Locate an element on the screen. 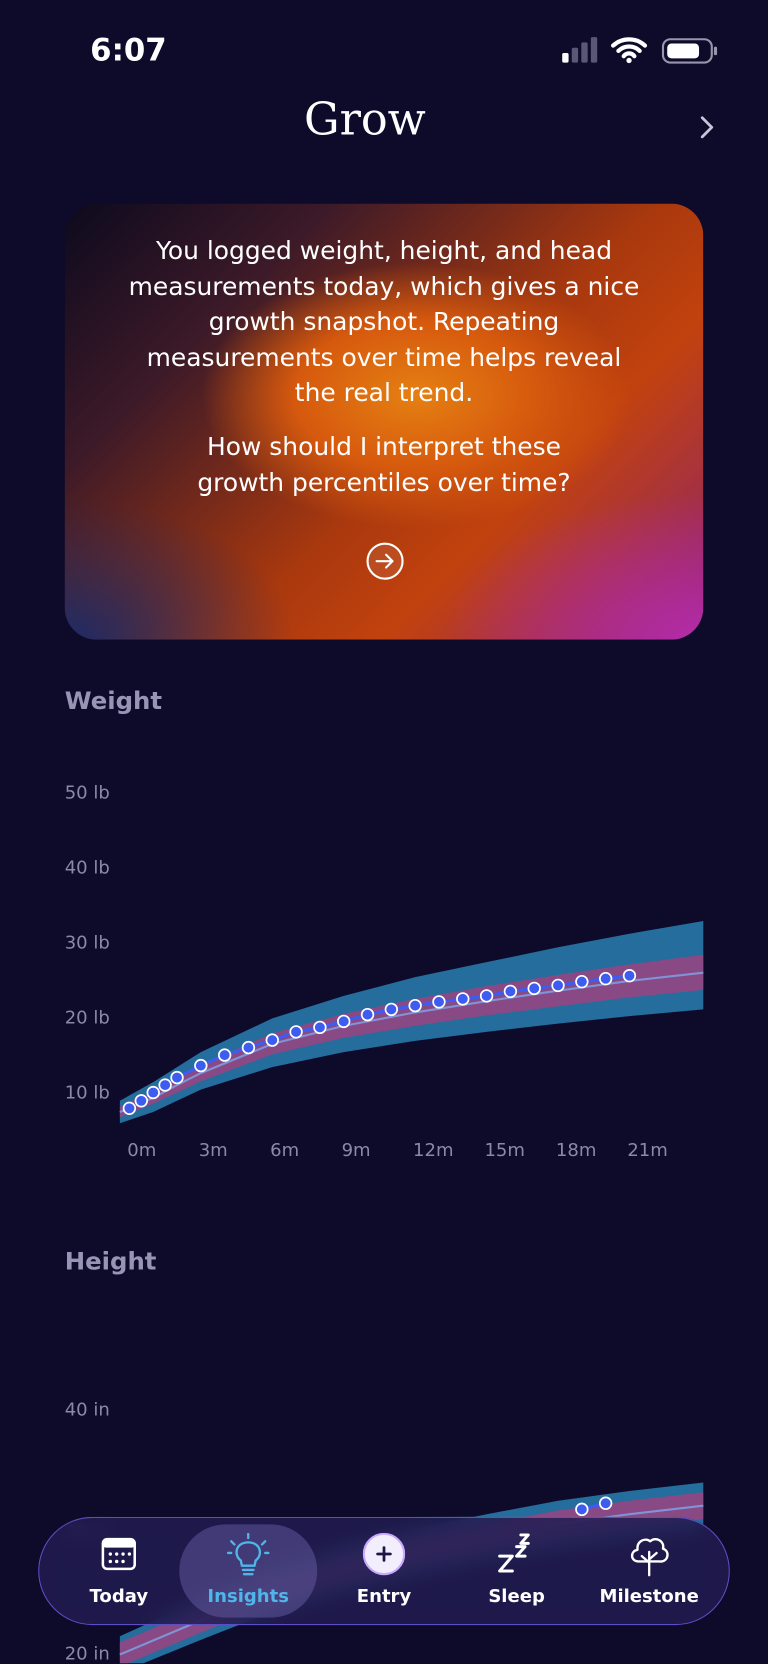 This screenshot has height=1664, width=768. tab-label: Entry is located at coordinates (384, 1596).